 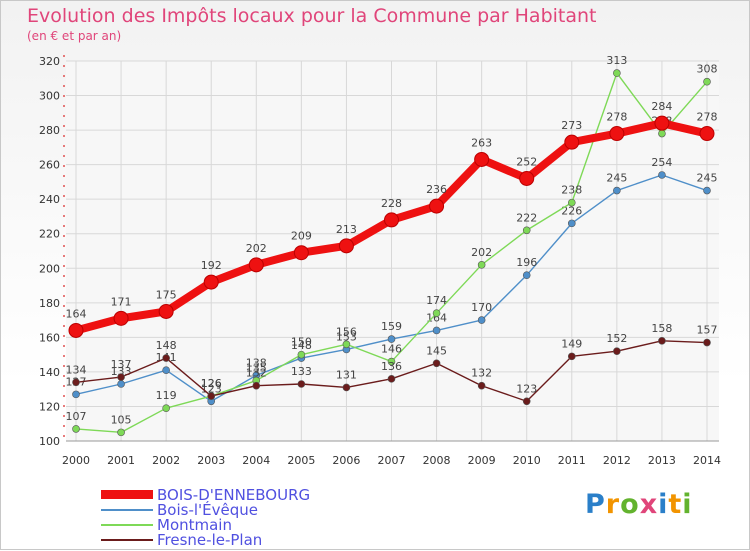 I want to click on x-tick-label: 2007, so click(x=392, y=460).